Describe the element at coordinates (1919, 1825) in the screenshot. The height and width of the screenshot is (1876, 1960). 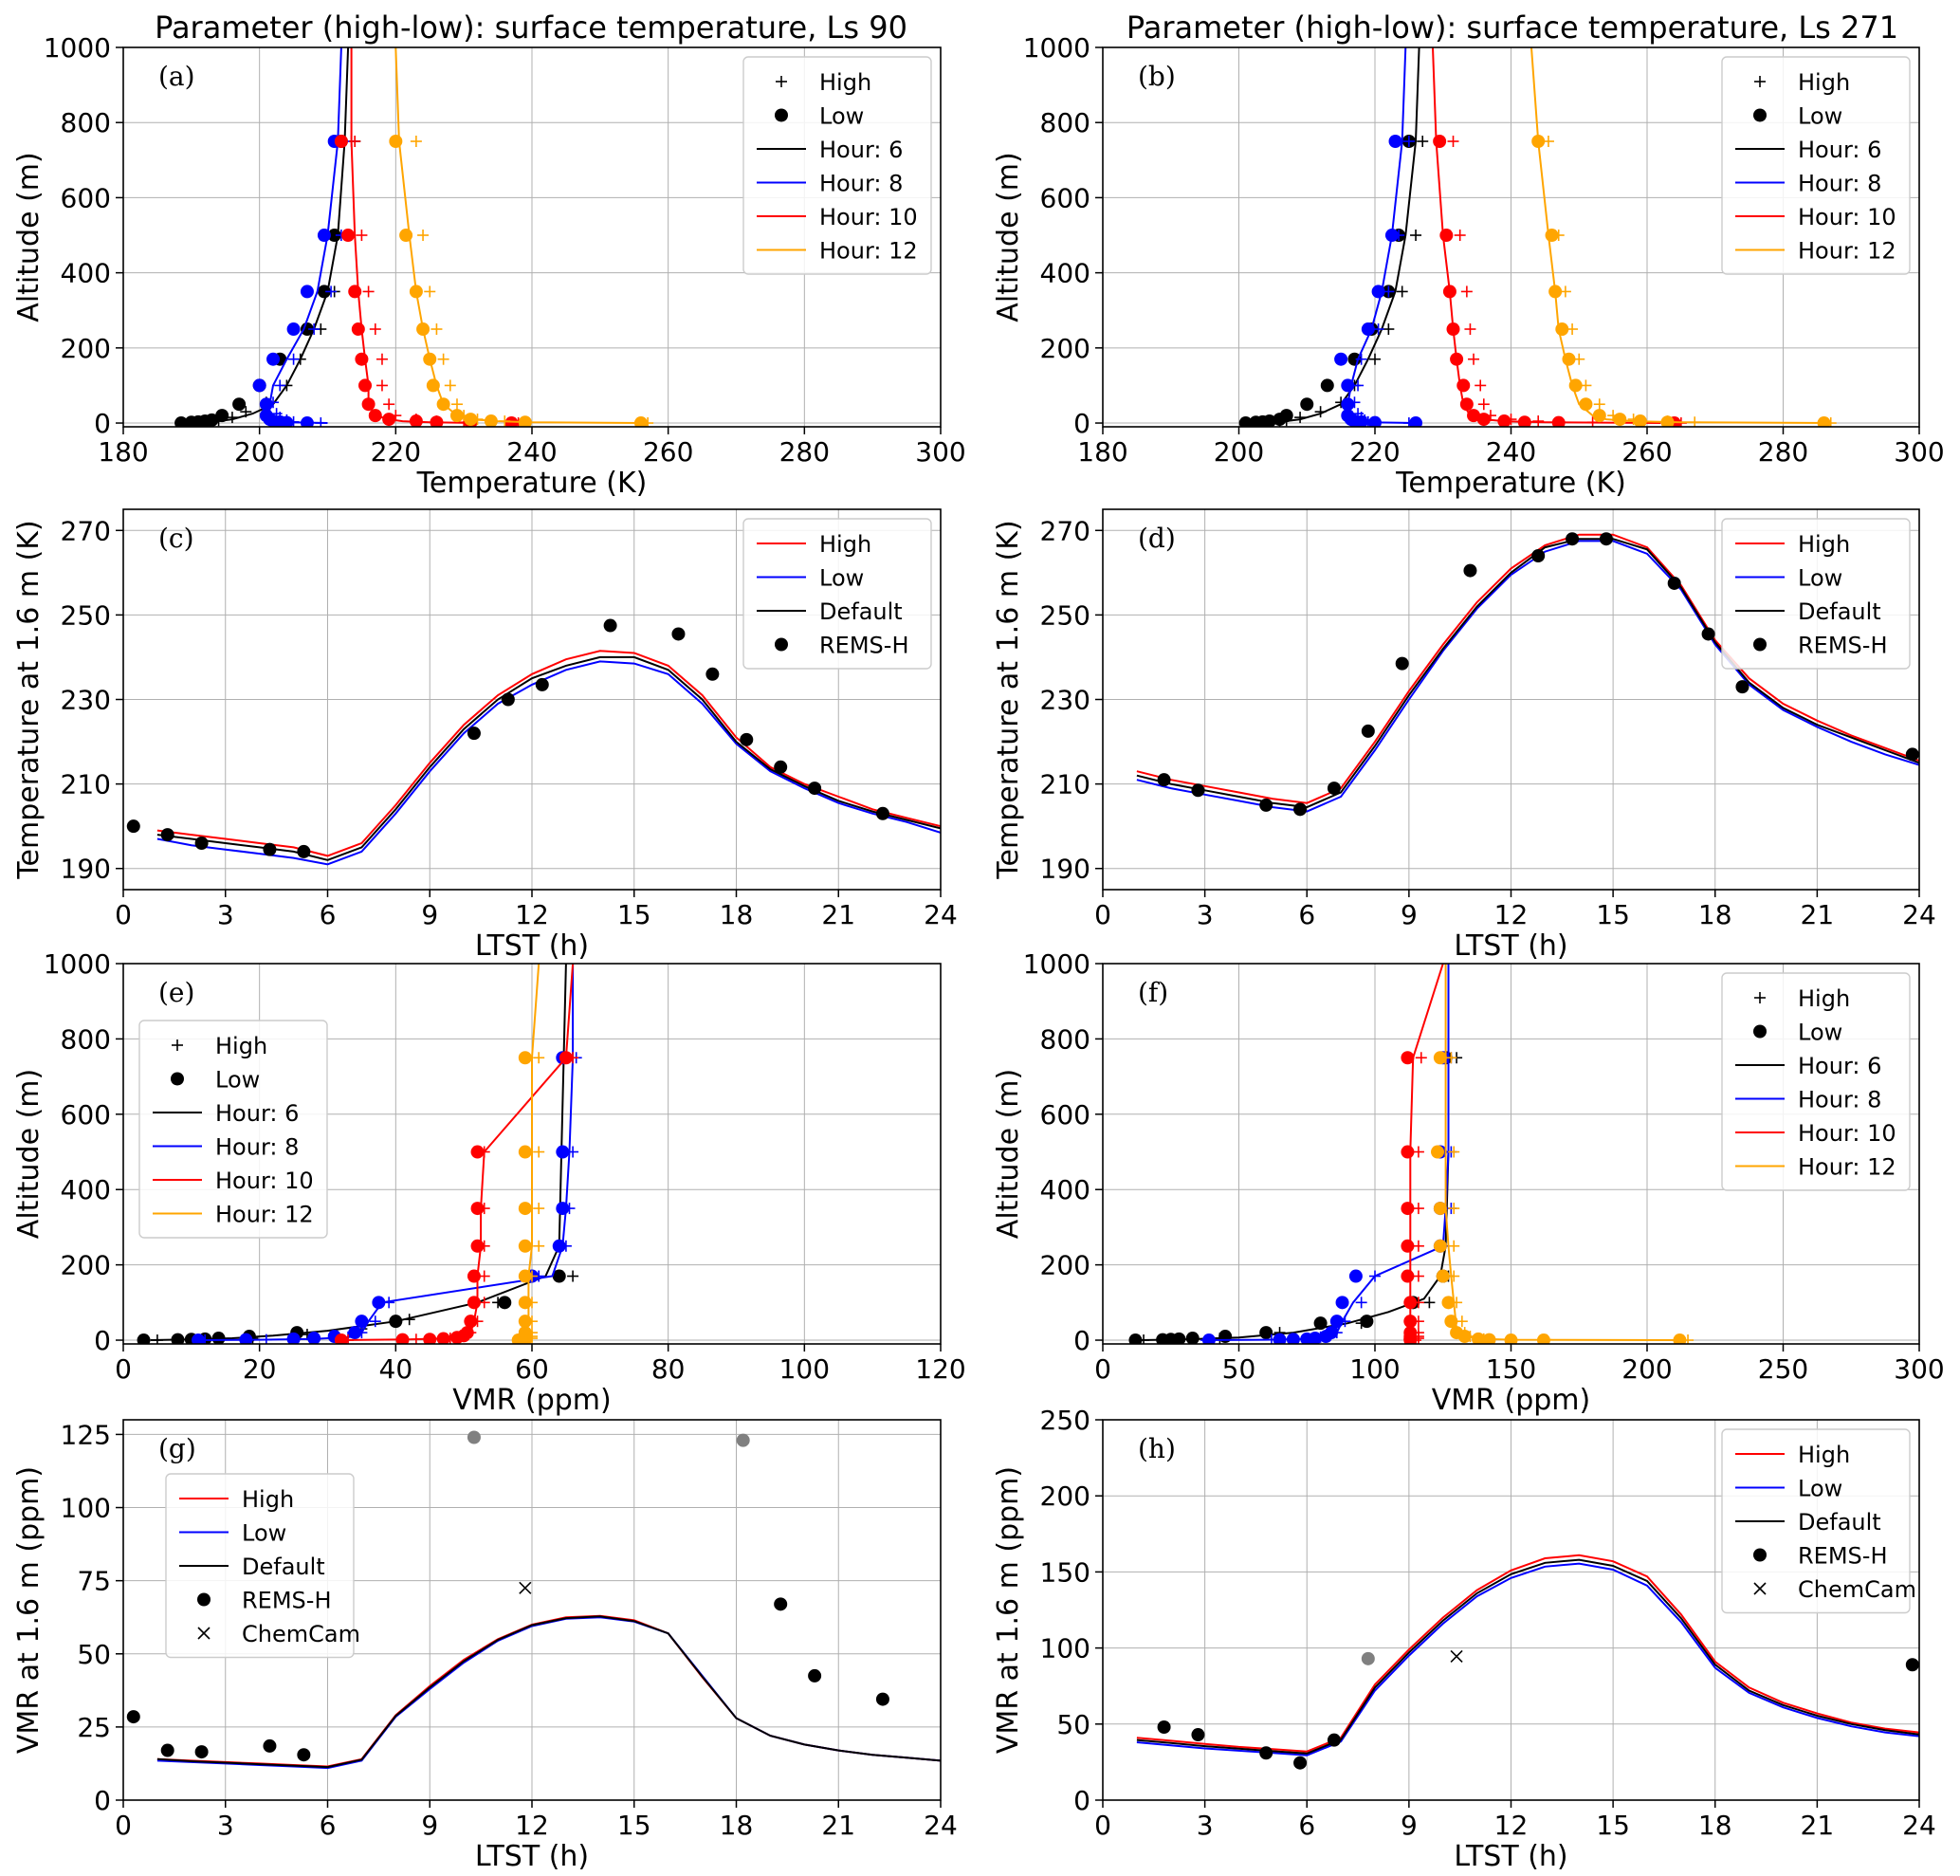
I see `x-tick-label: 24` at that location.